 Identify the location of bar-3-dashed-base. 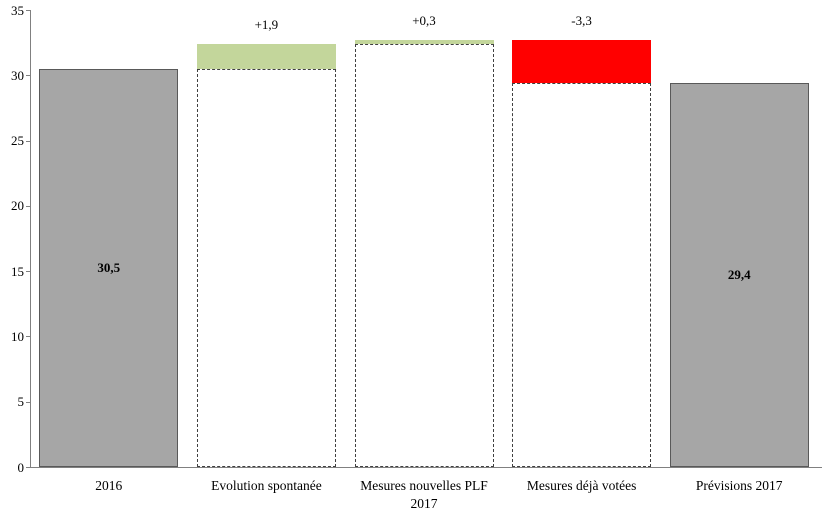
(424, 255).